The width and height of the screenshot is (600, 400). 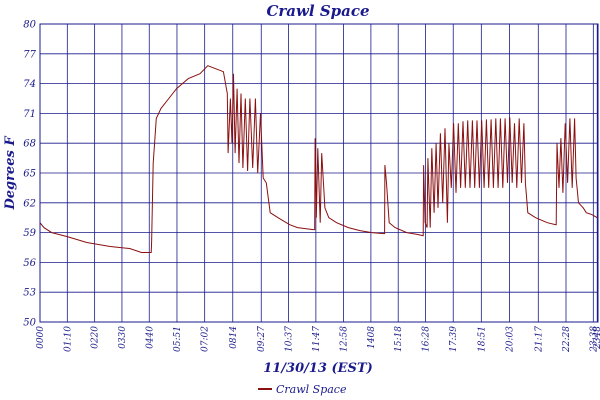 What do you see at coordinates (29, 233) in the screenshot?
I see `y-tick-label: 59` at bounding box center [29, 233].